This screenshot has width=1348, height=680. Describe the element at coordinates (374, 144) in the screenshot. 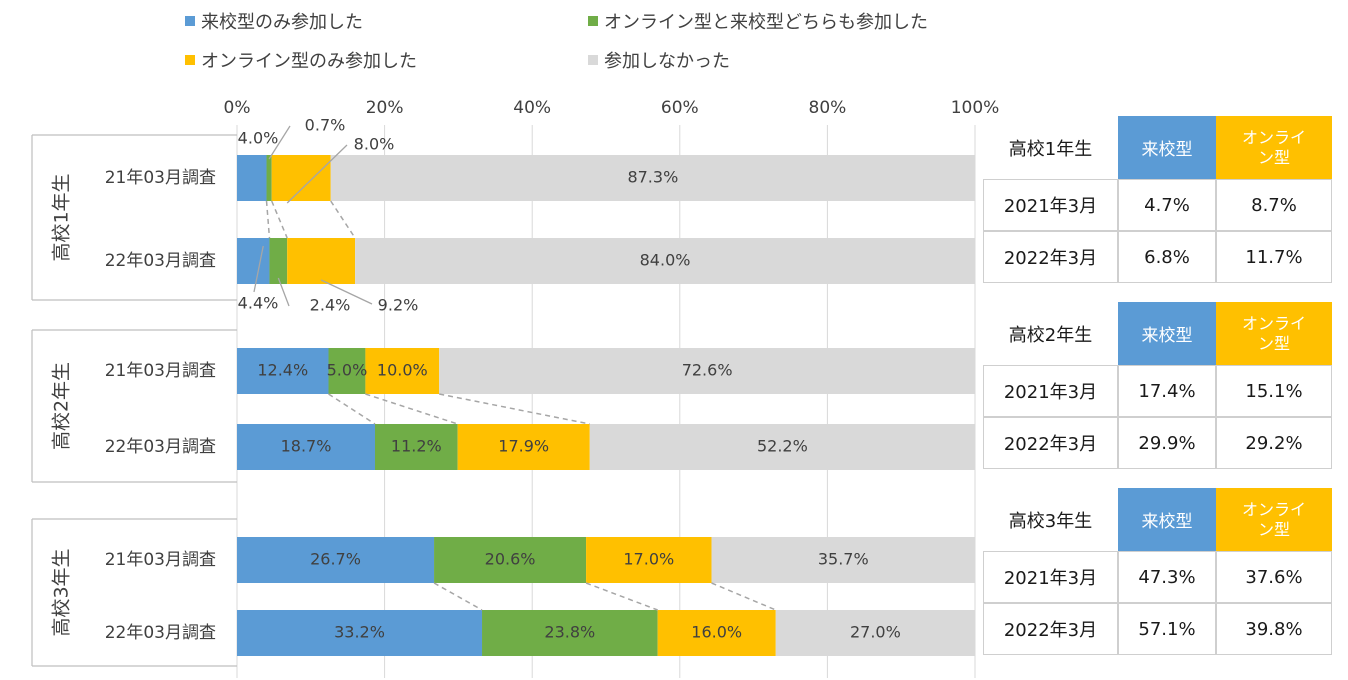

I see `data-label: 8.0%` at that location.